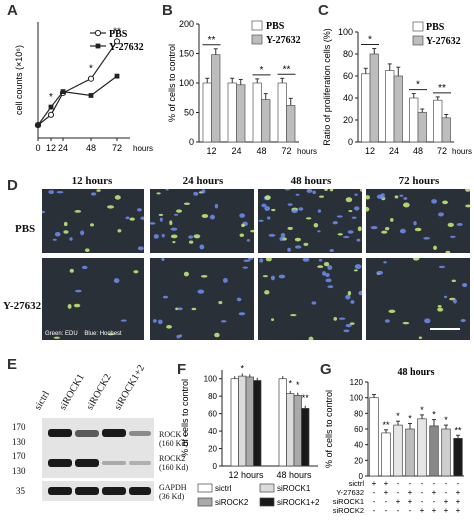 The width and height of the screenshot is (474, 520). I want to click on f-x-tick-label: 12 hours, so click(246, 475).